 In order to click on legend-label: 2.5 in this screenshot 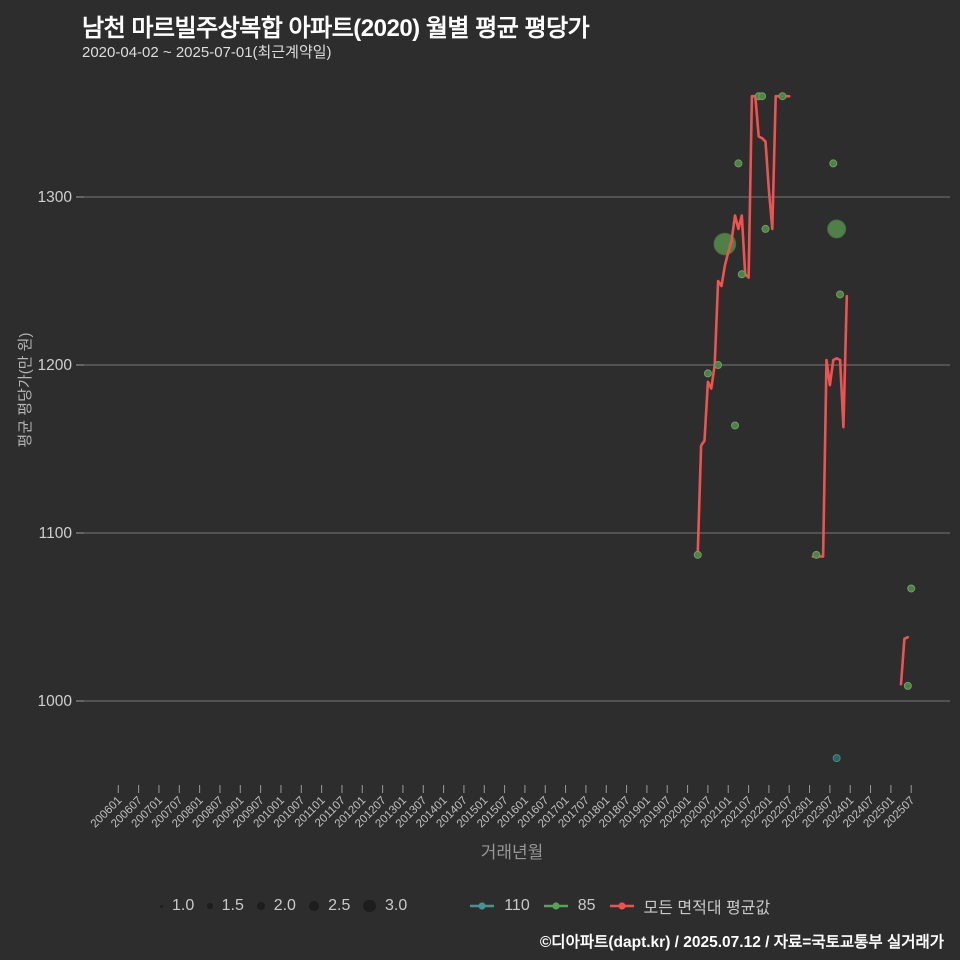, I will do `click(339, 905)`.